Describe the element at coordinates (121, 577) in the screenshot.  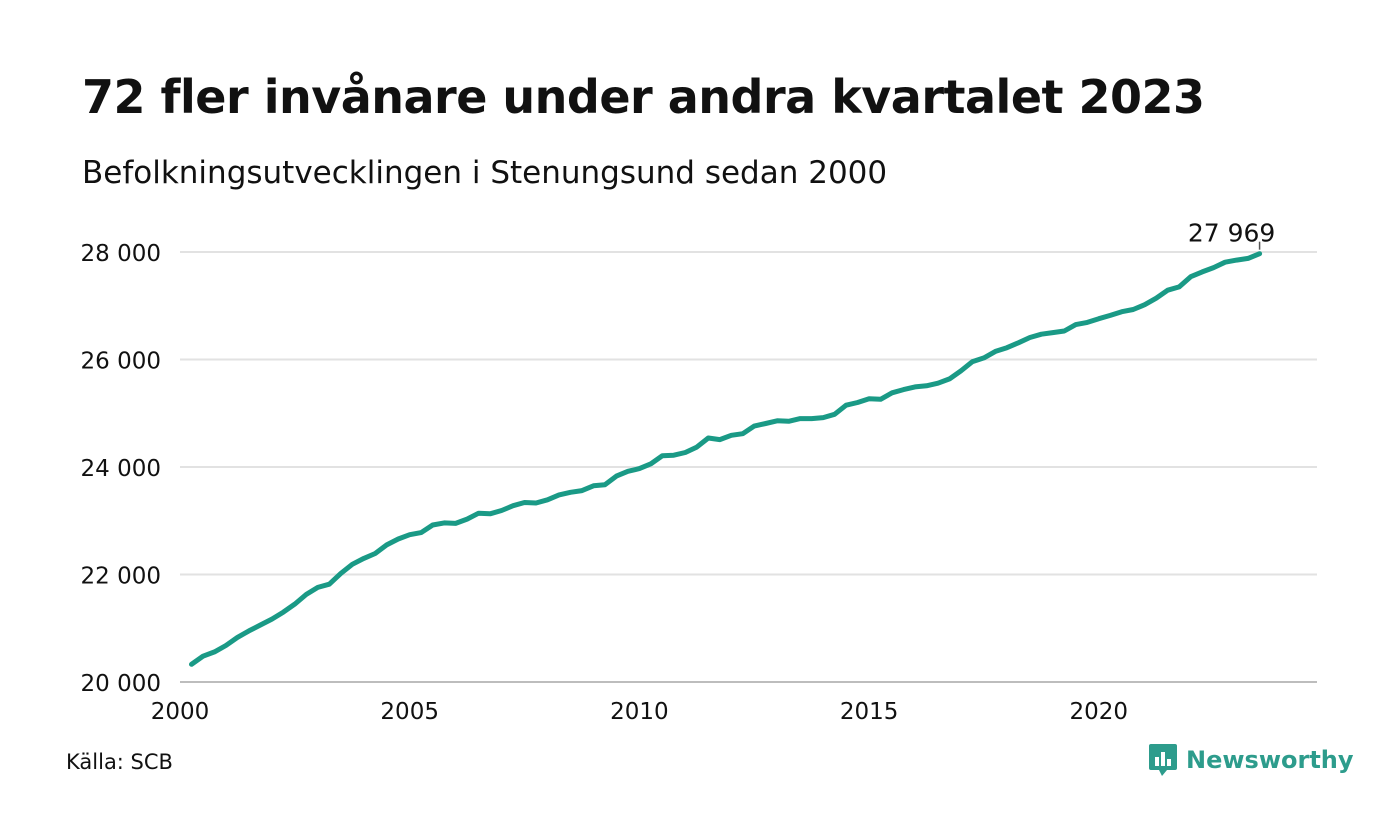
I see `y-tick-label: 22 000` at that location.